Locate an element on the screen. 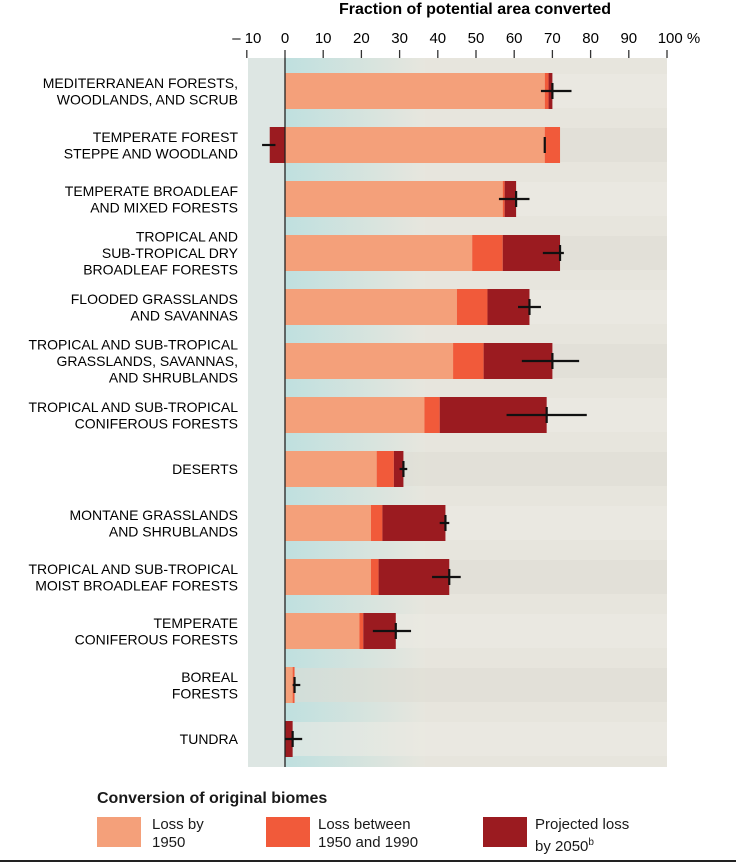  x-tick-label: 30 is located at coordinates (399, 38).